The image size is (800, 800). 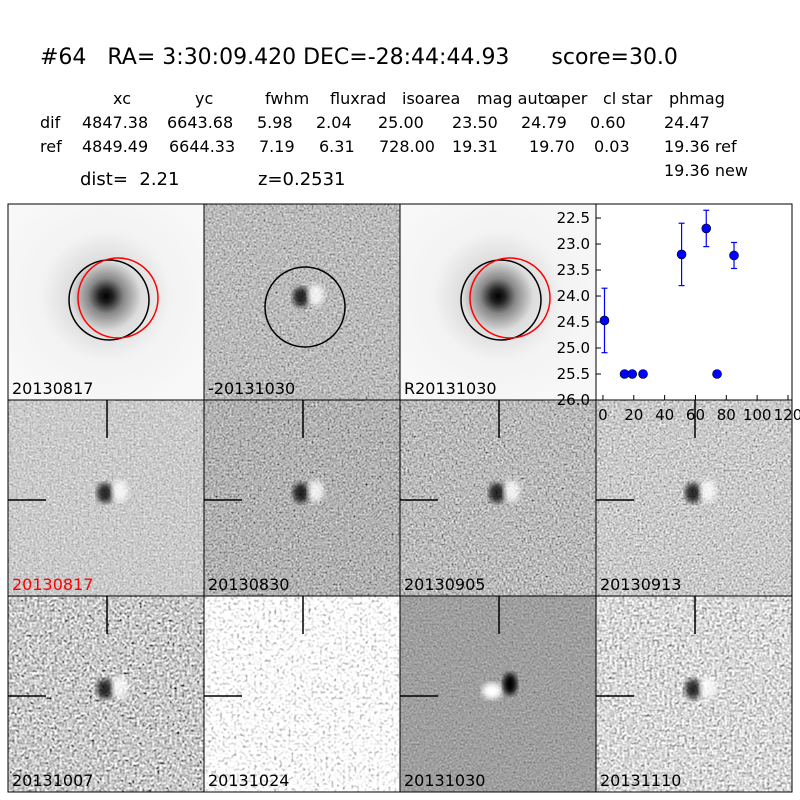 What do you see at coordinates (200, 122) in the screenshot?
I see `table-cell: 6643.68` at bounding box center [200, 122].